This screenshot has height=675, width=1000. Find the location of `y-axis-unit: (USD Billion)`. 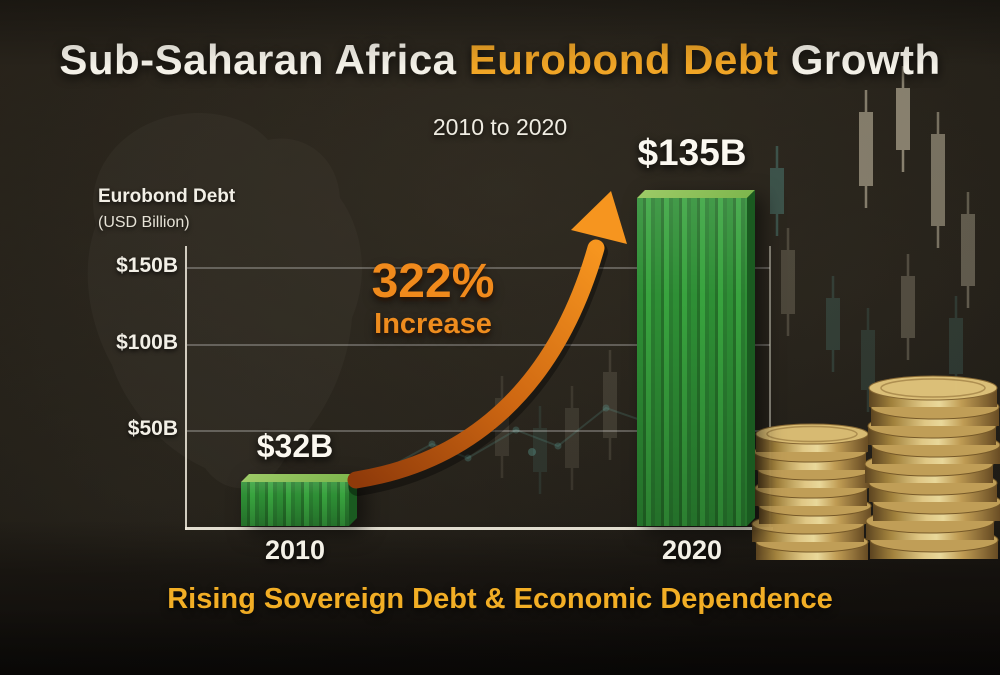

y-axis-unit: (USD Billion) is located at coordinates (144, 222).